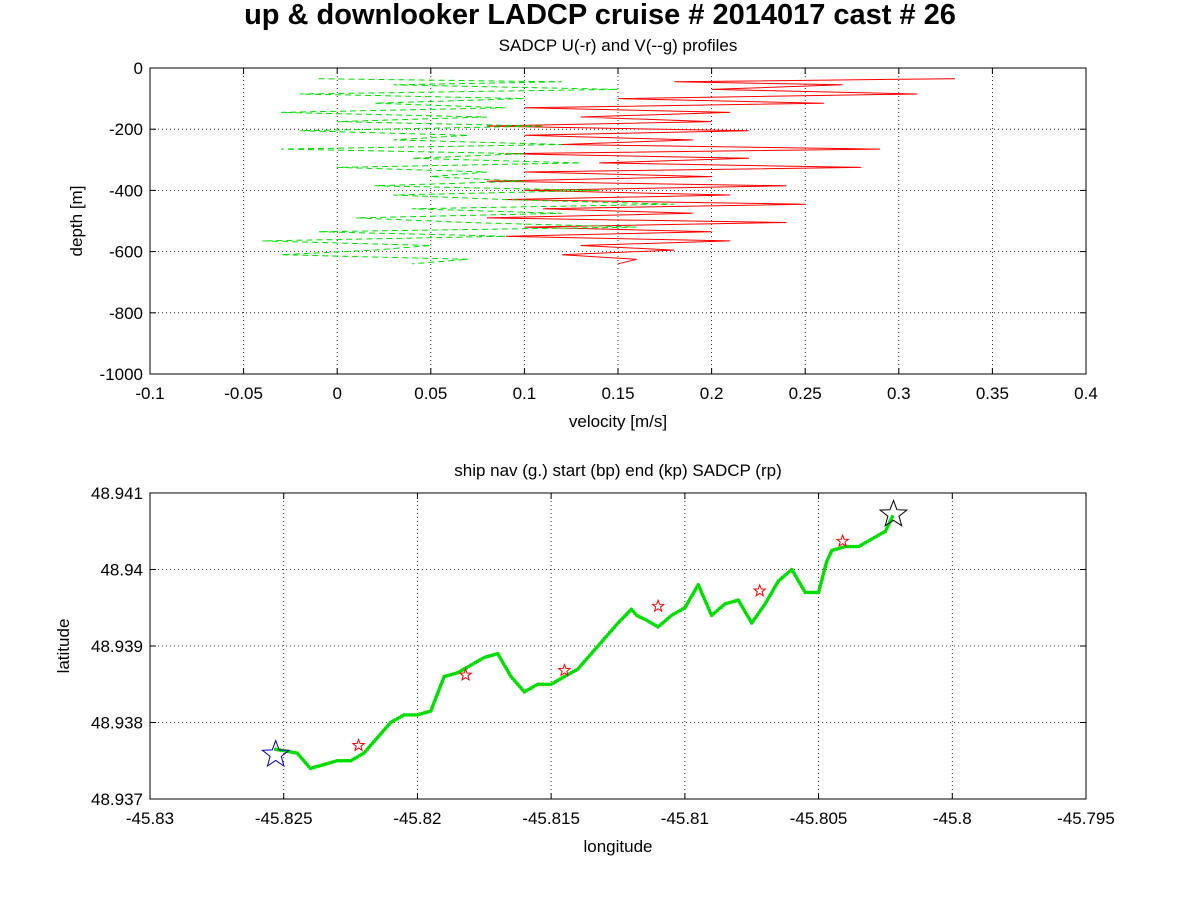 The height and width of the screenshot is (900, 1200). Describe the element at coordinates (685, 818) in the screenshot. I see `nav-x-tick-label: -45.81` at that location.